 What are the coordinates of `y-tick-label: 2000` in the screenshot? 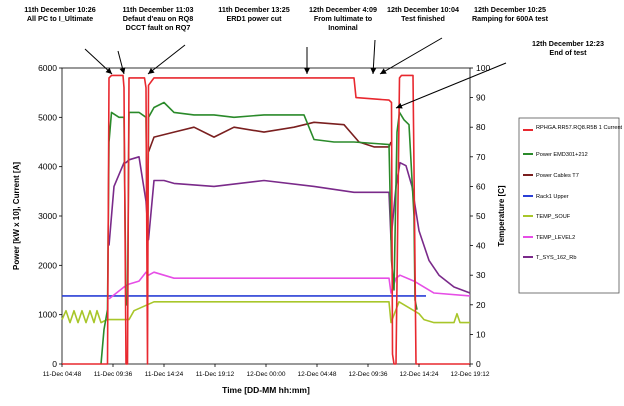 It's located at (47, 265).